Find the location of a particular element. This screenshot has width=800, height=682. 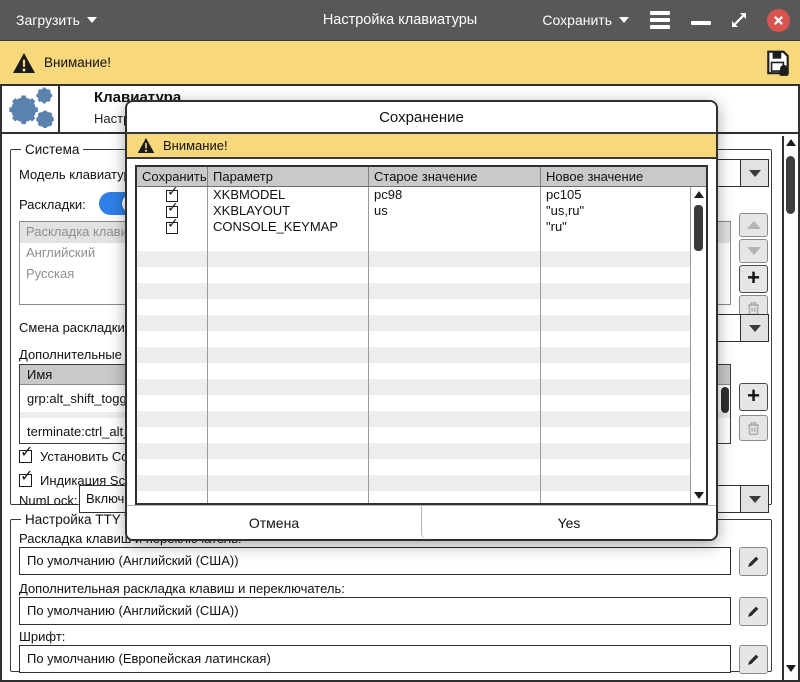

resize-icon is located at coordinates (739, 20).